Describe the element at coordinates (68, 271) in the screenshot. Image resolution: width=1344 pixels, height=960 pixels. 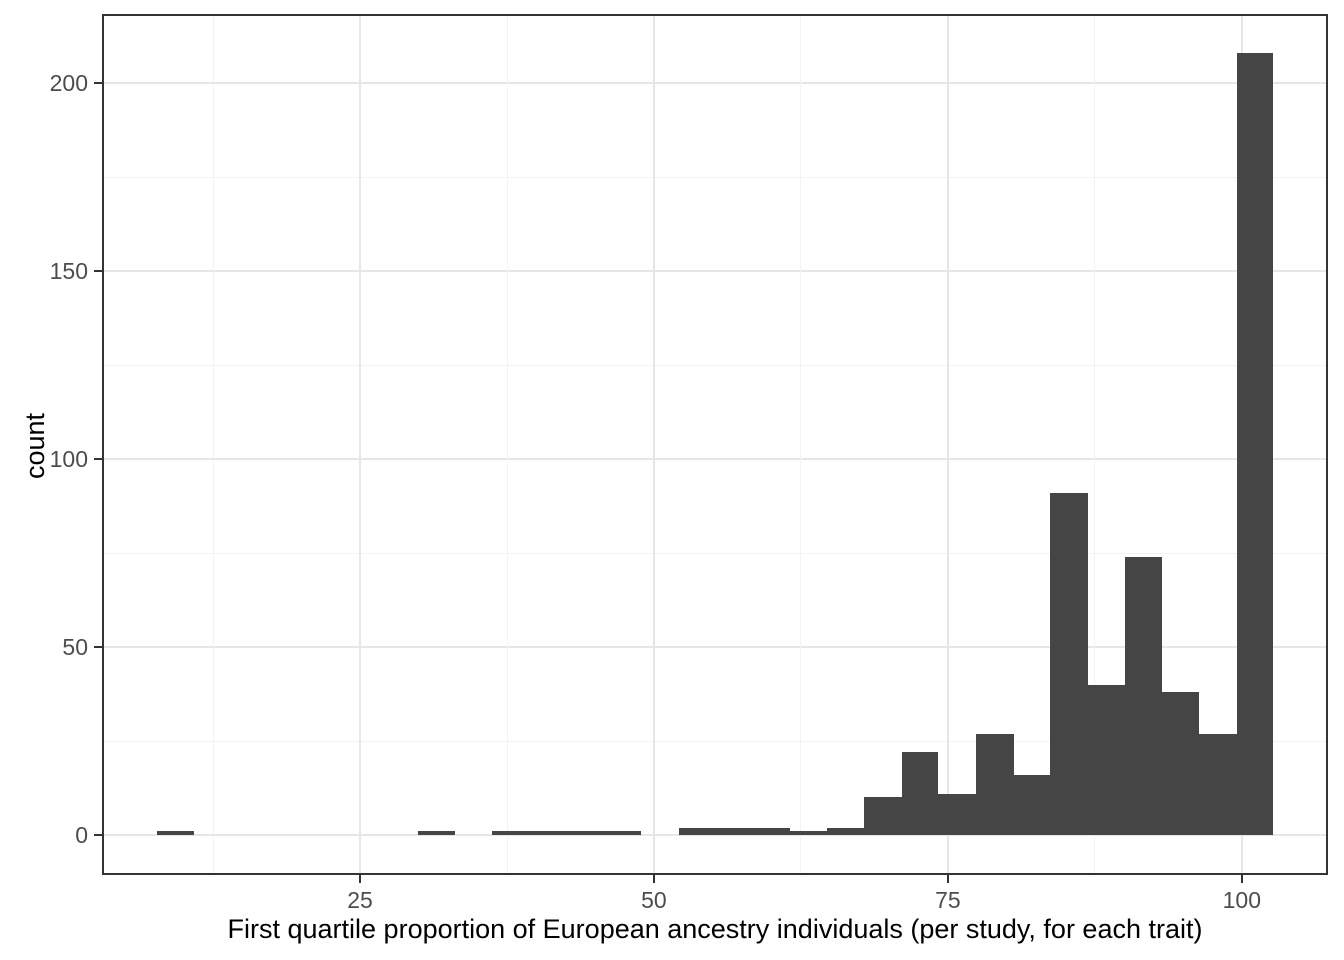
I see `y-tick-label: 150` at that location.